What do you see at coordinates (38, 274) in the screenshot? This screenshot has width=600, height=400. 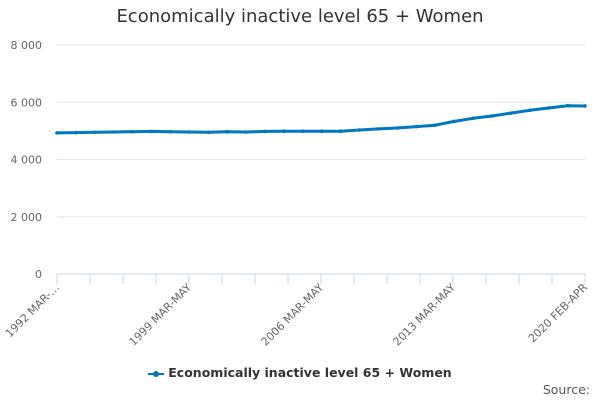 I see `y-tick-label: 0` at bounding box center [38, 274].